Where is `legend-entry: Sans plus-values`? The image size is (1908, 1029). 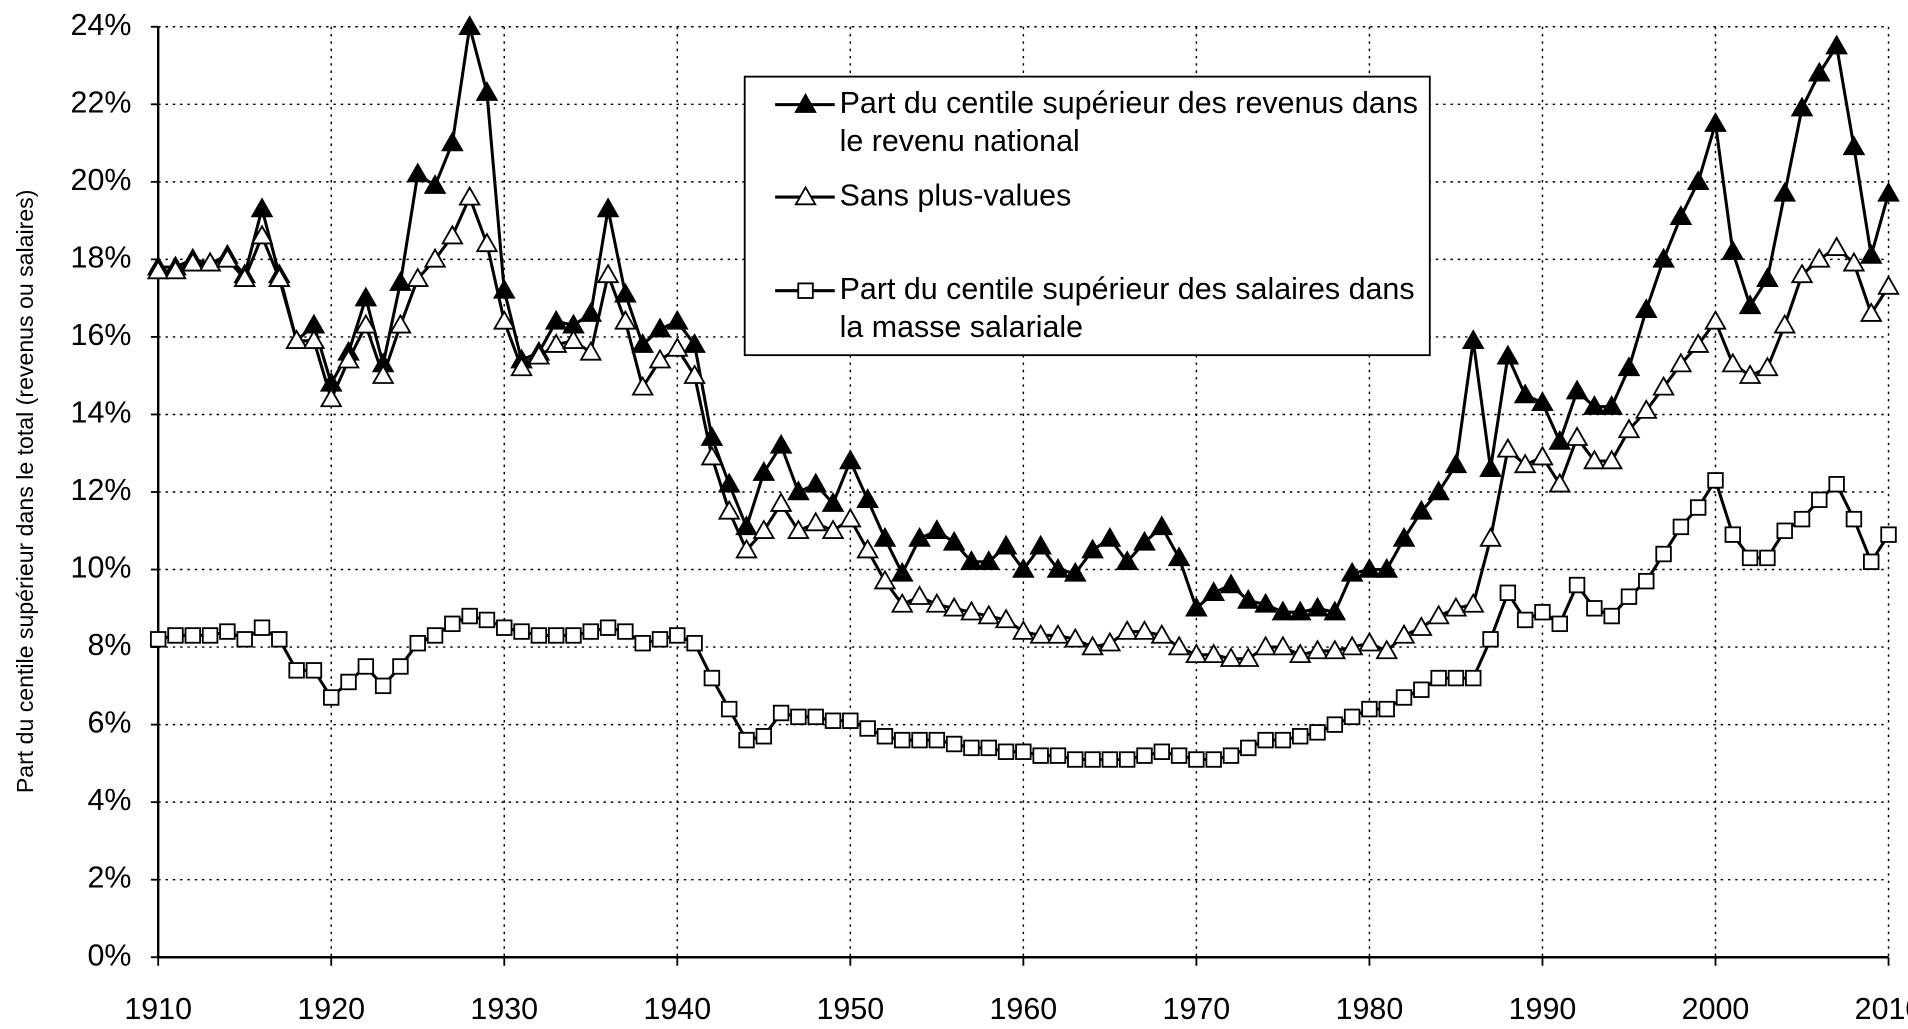
legend-entry: Sans plus-values is located at coordinates (955, 195).